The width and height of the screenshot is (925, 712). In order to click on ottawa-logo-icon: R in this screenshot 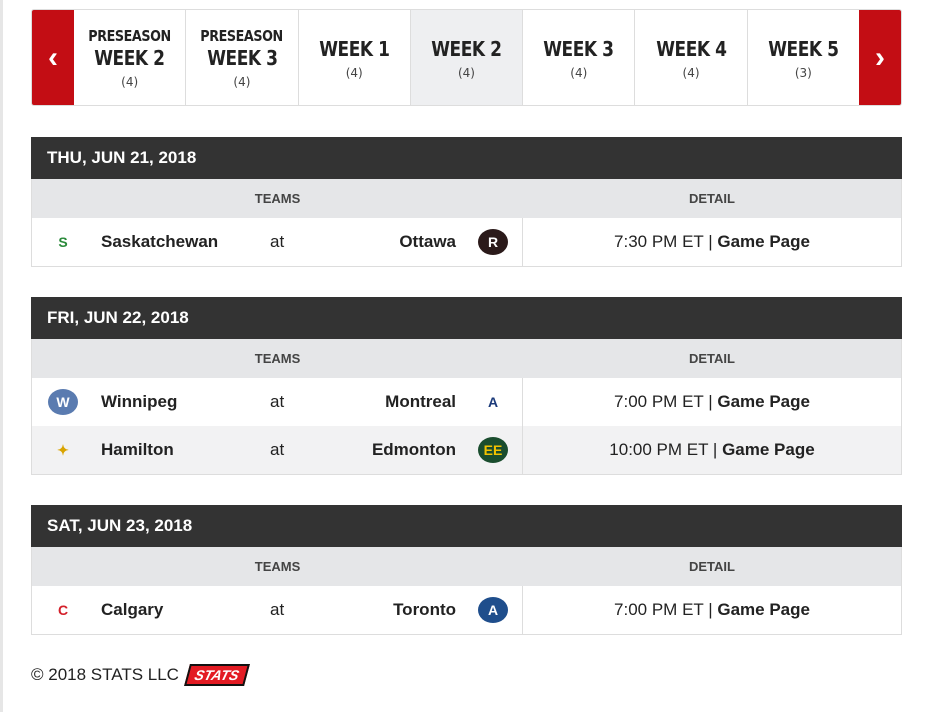, I will do `click(493, 242)`.